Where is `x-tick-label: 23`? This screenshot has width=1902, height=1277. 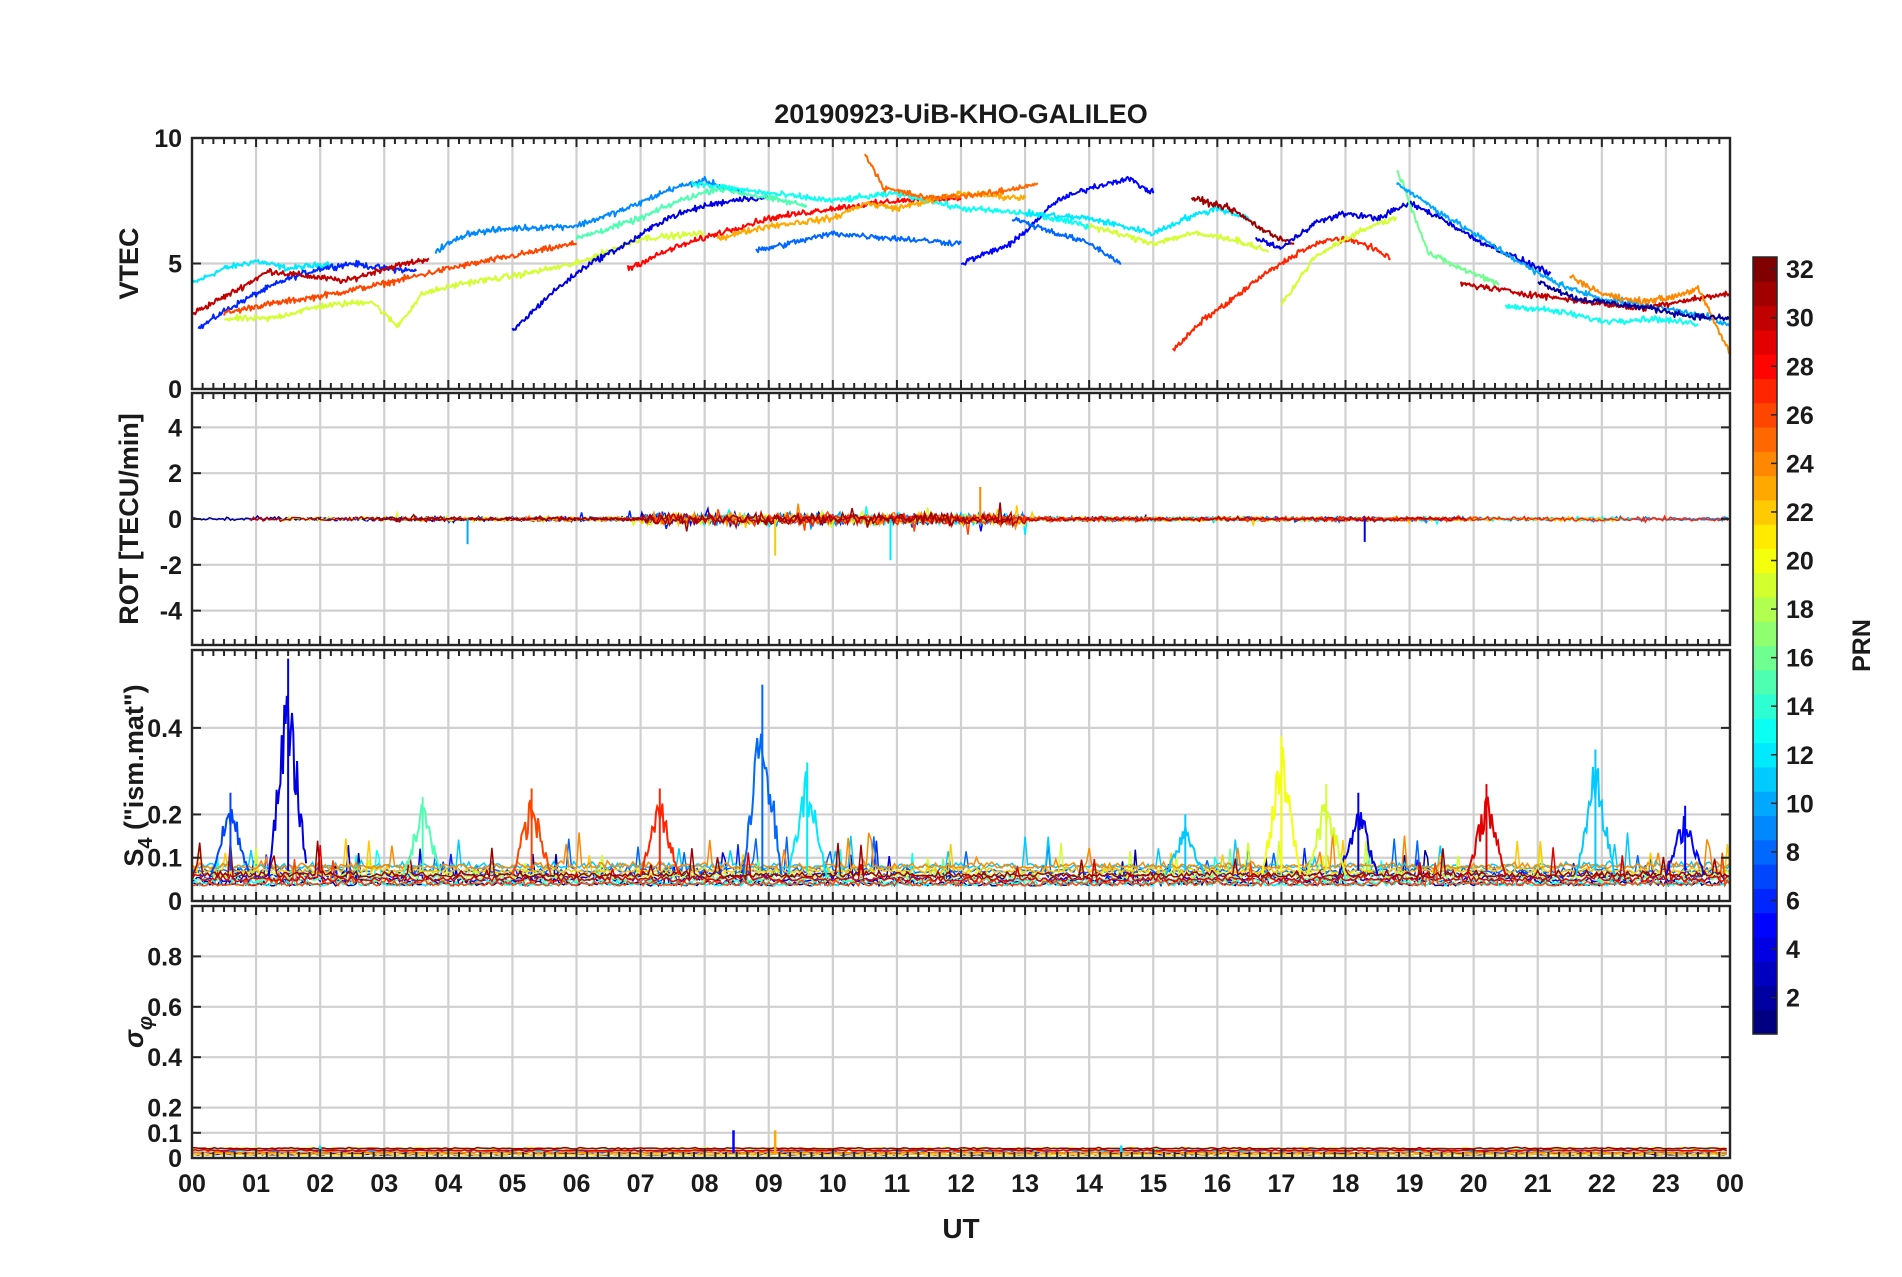 x-tick-label: 23 is located at coordinates (1666, 1184).